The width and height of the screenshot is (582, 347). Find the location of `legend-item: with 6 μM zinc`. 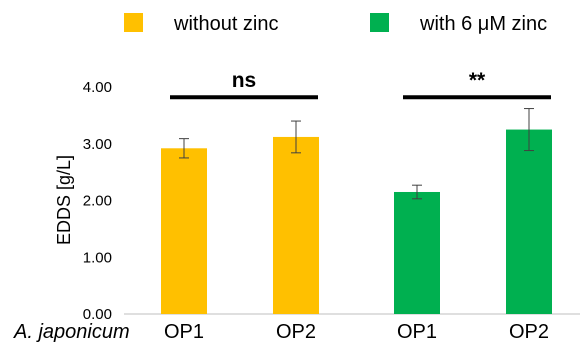

legend-item: with 6 μM zinc is located at coordinates (458, 24).